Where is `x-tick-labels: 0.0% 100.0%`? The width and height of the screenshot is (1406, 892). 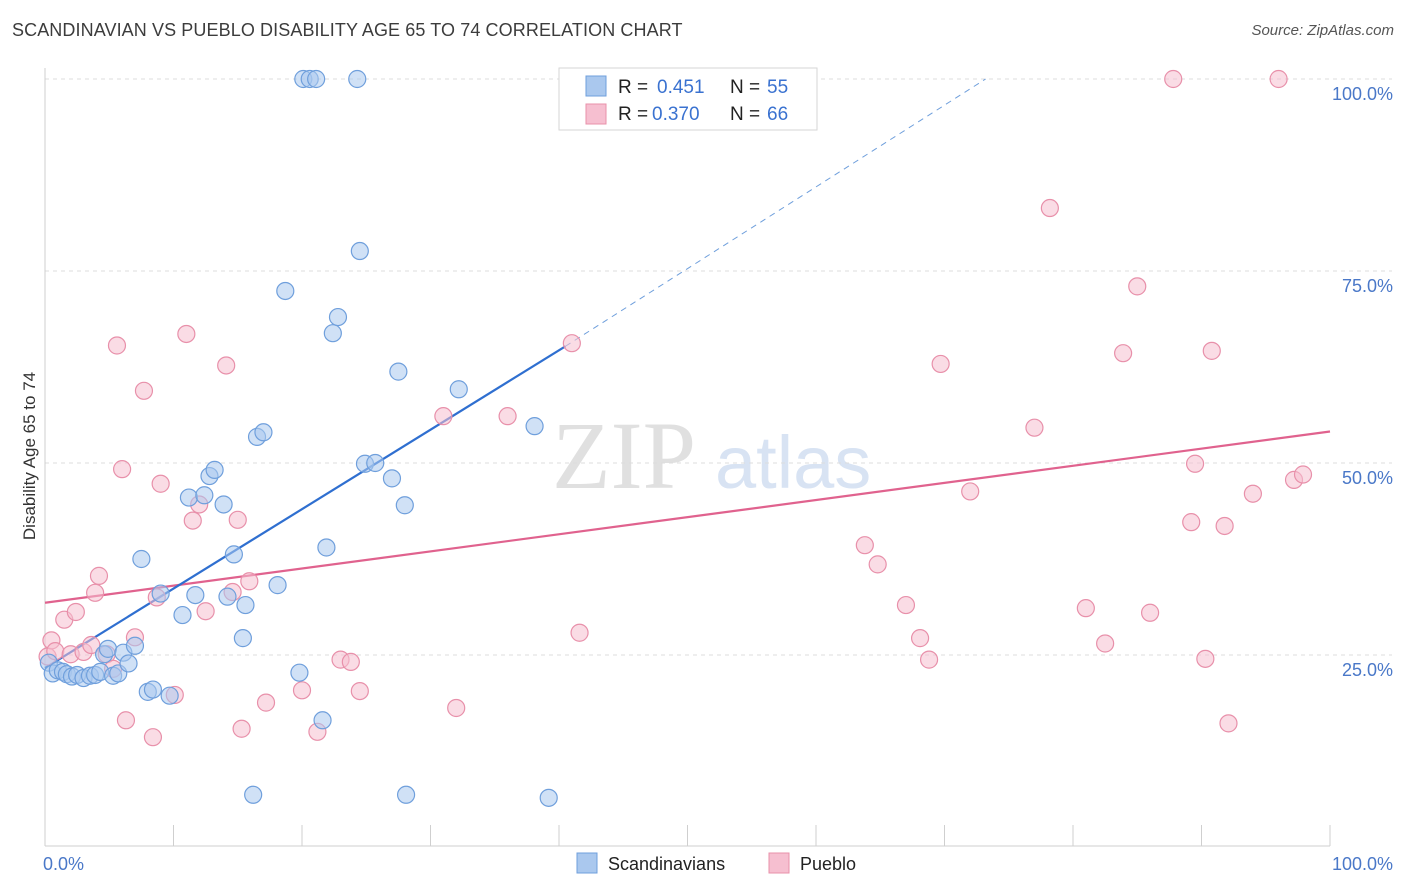
x-tick-labels: 0.0% 100.0% is located at coordinates (718, 864).